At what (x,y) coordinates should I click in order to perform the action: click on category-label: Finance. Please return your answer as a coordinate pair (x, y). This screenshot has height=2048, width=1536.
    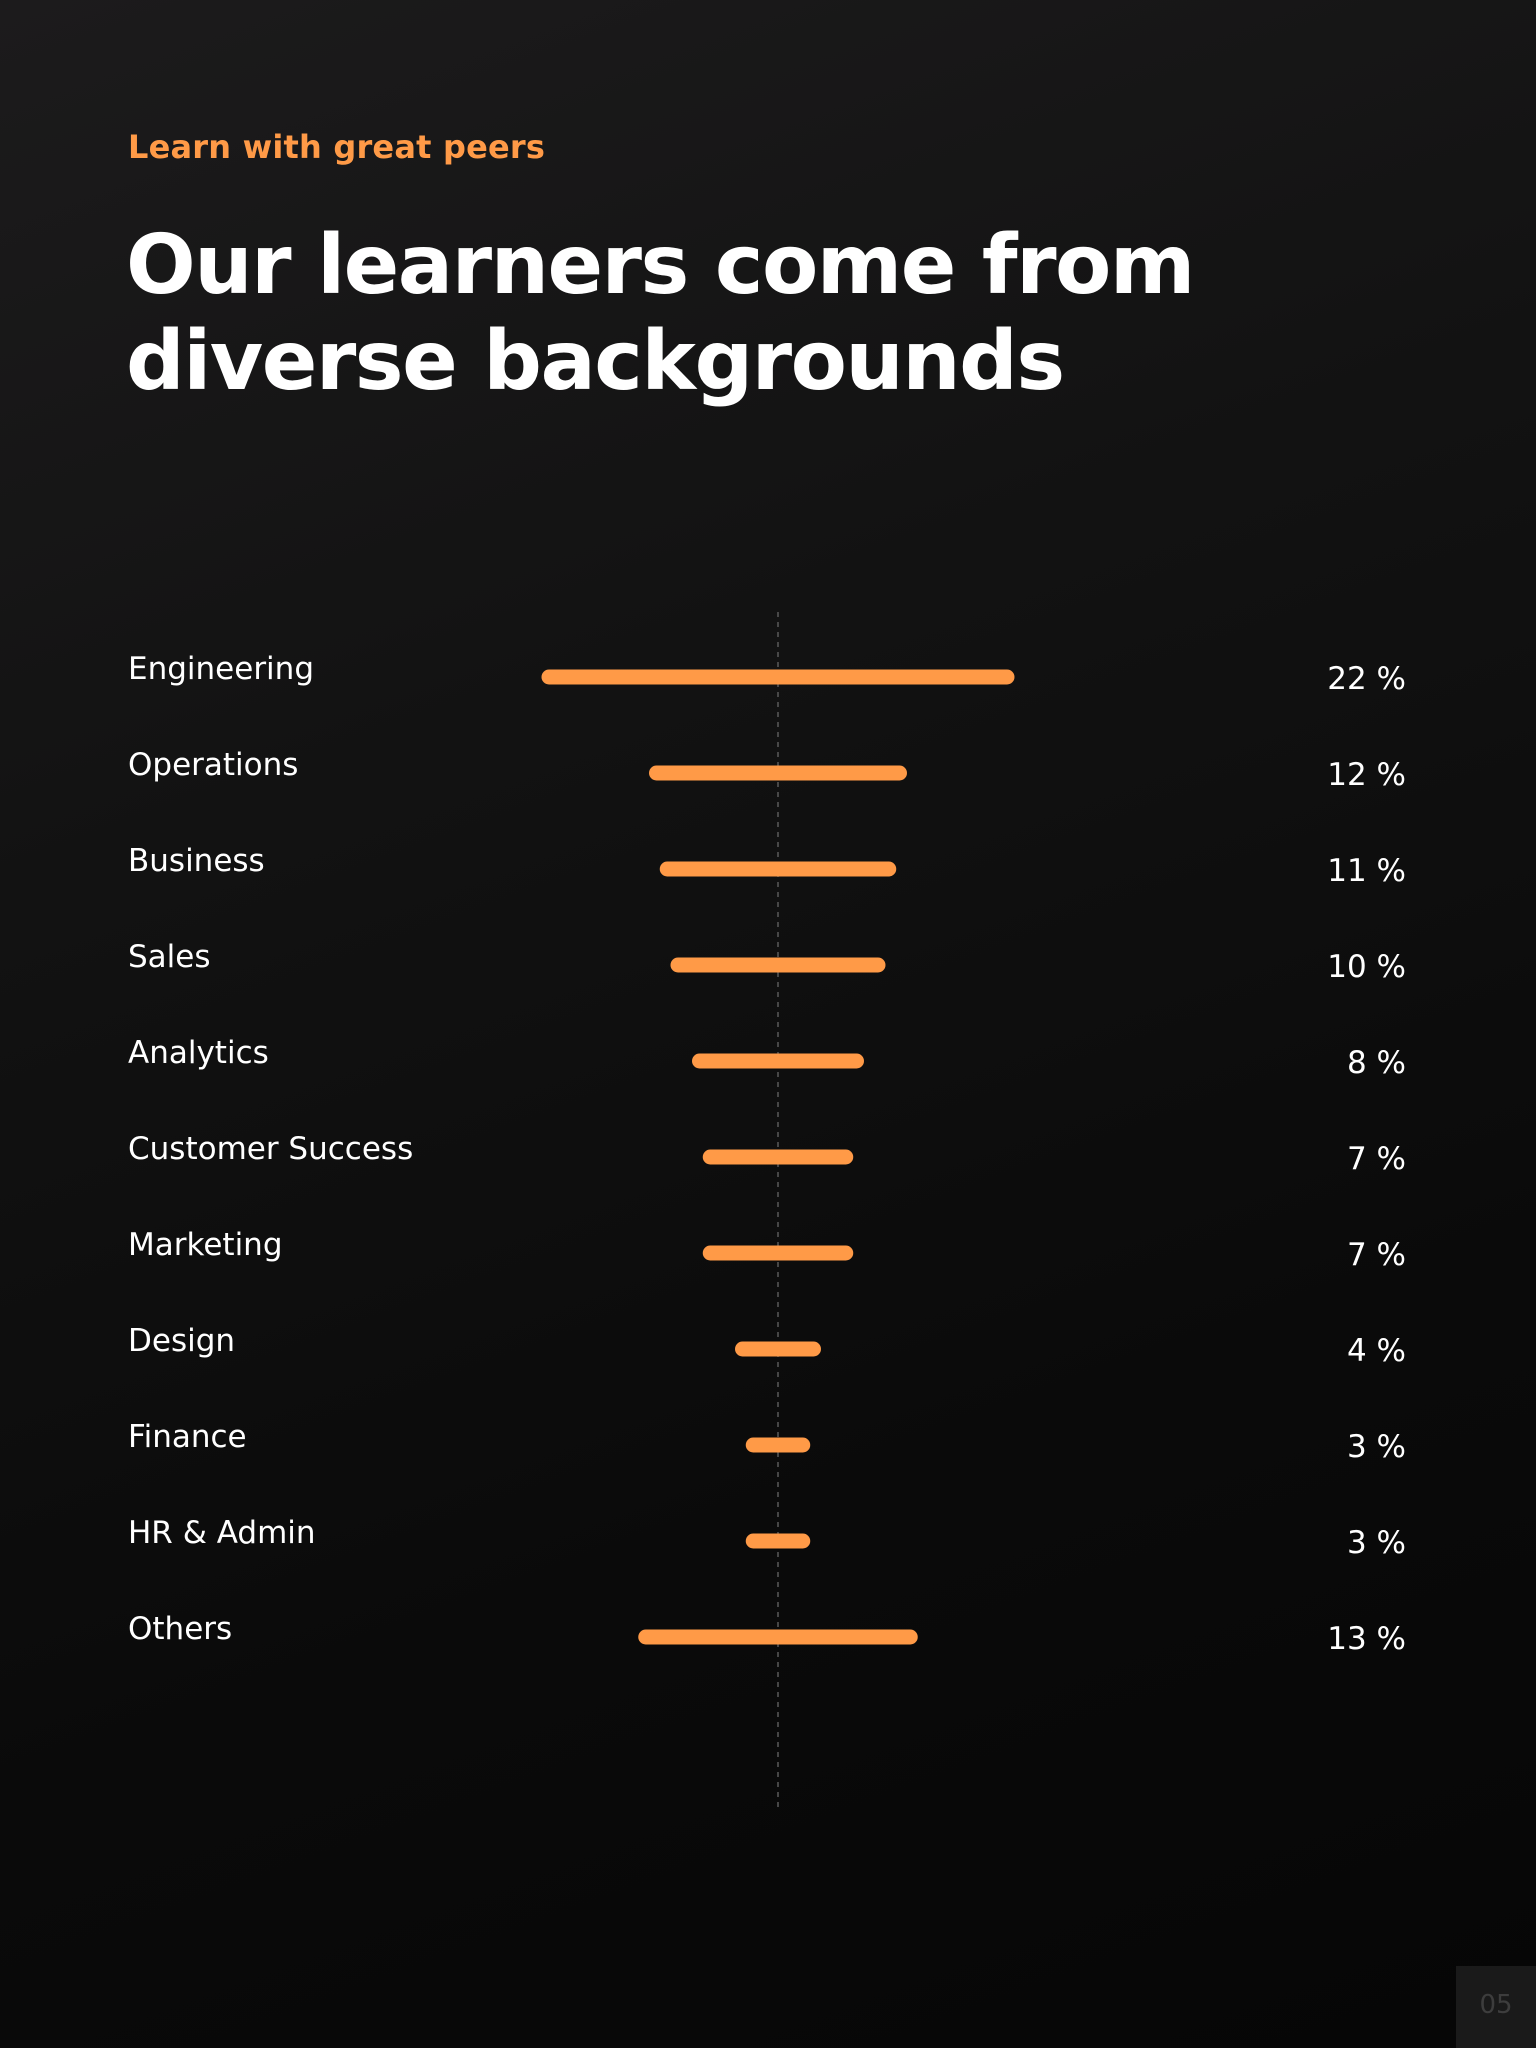
    Looking at the image, I should click on (187, 1437).